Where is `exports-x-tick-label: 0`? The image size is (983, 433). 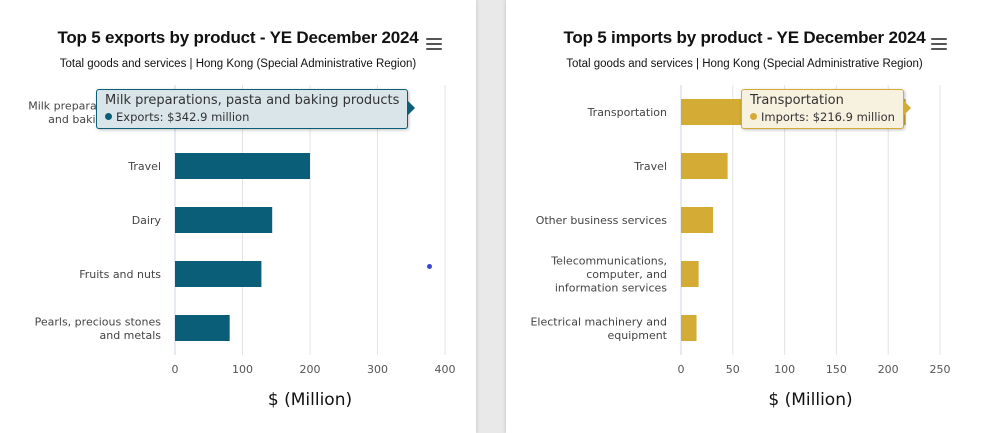 exports-x-tick-label: 0 is located at coordinates (175, 369).